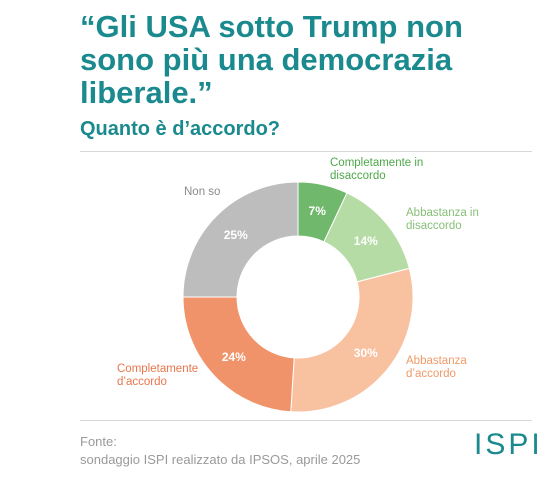  What do you see at coordinates (317, 211) in the screenshot?
I see `value-label: 7%` at bounding box center [317, 211].